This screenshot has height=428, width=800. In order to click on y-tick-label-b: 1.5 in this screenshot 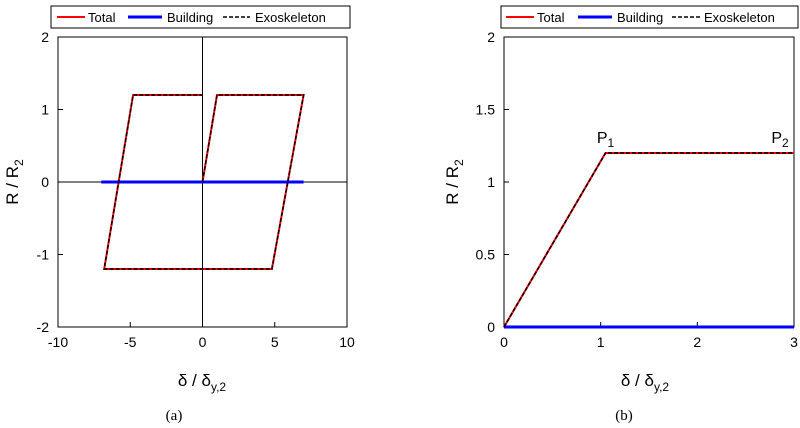, I will do `click(486, 110)`.